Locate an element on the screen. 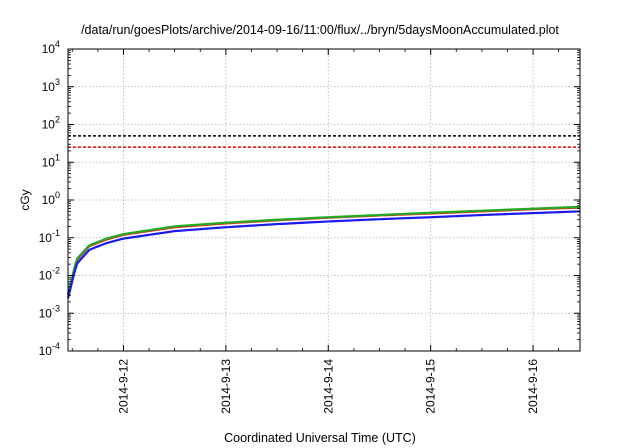 The height and width of the screenshot is (448, 640). y-tick-label: 10⁻¹ is located at coordinates (49, 236).